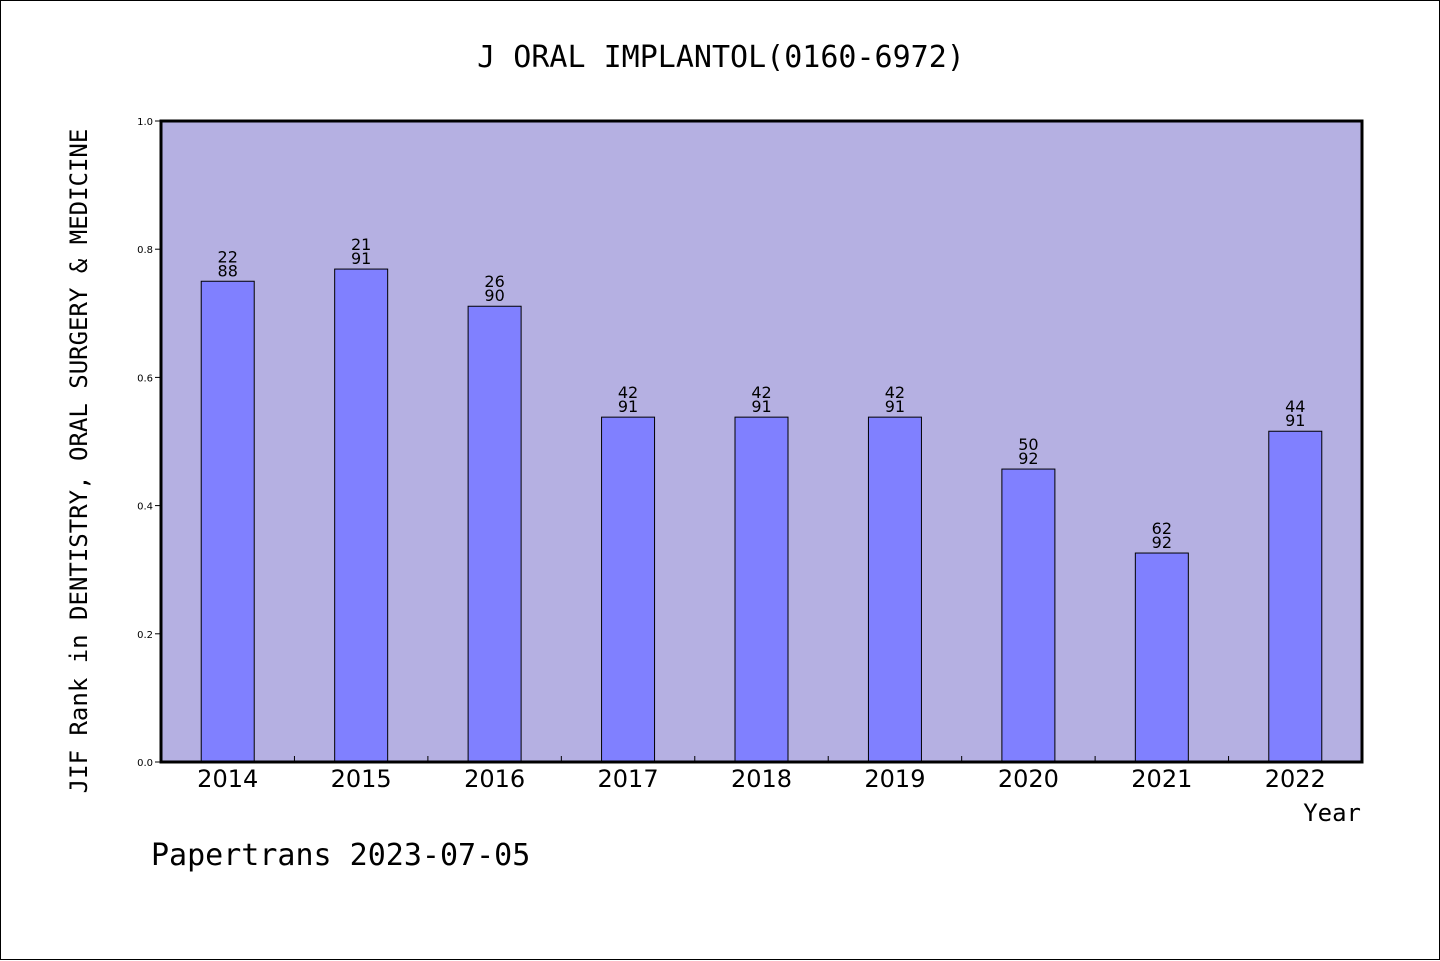 This screenshot has height=961, width=1440. I want to click on y-tick-label: 0.4, so click(145, 507).